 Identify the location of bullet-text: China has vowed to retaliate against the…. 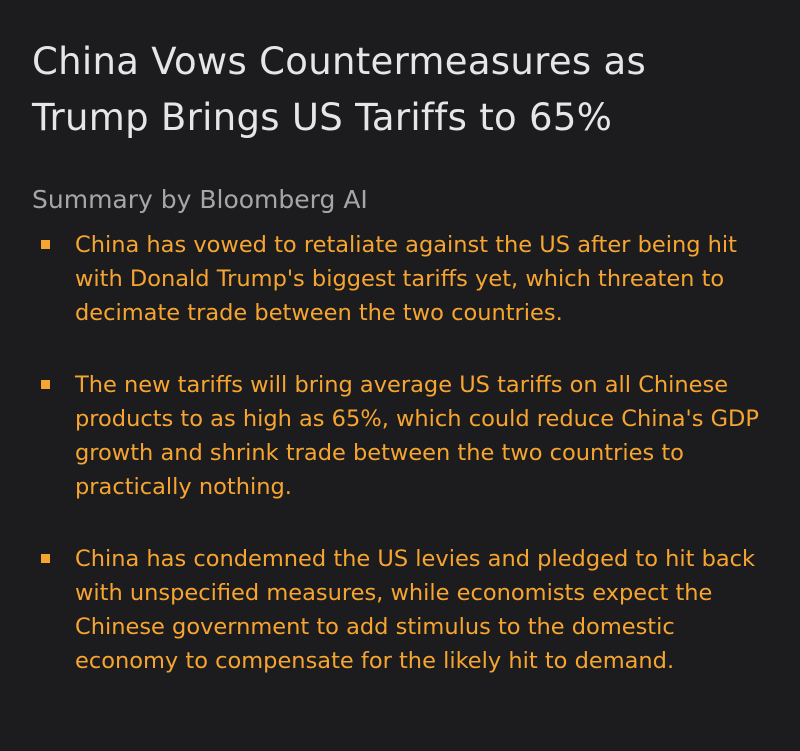
(406, 279).